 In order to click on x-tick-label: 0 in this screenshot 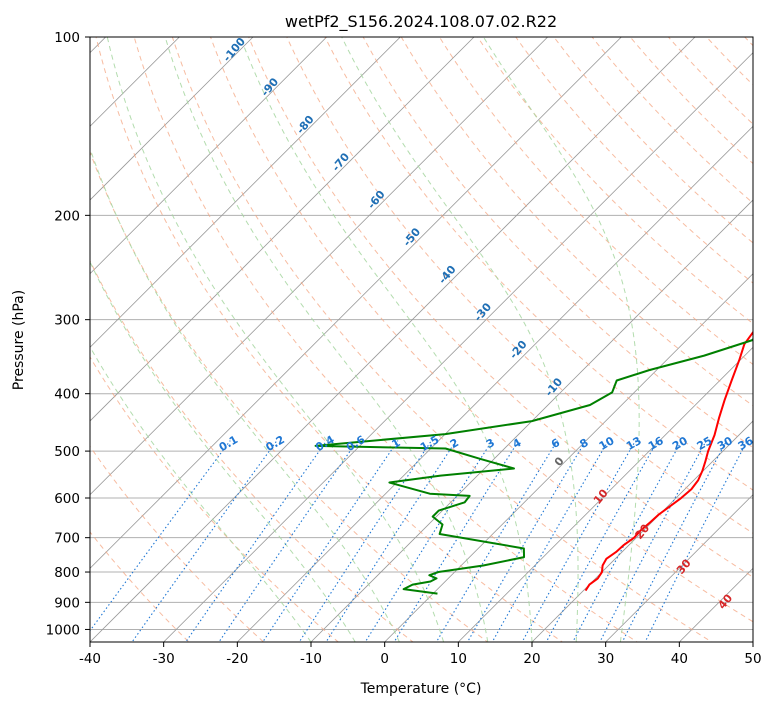, I will do `click(384, 659)`.